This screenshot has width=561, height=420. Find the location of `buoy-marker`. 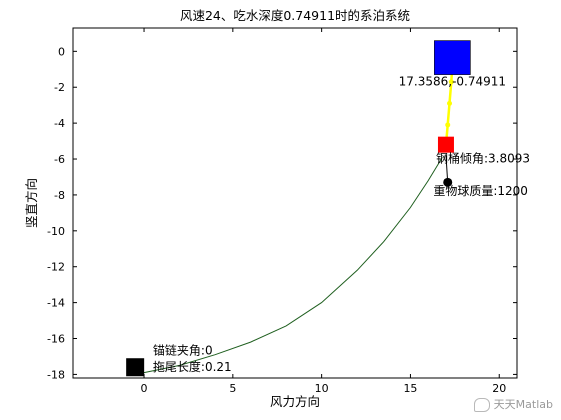

buoy-marker is located at coordinates (452, 57).